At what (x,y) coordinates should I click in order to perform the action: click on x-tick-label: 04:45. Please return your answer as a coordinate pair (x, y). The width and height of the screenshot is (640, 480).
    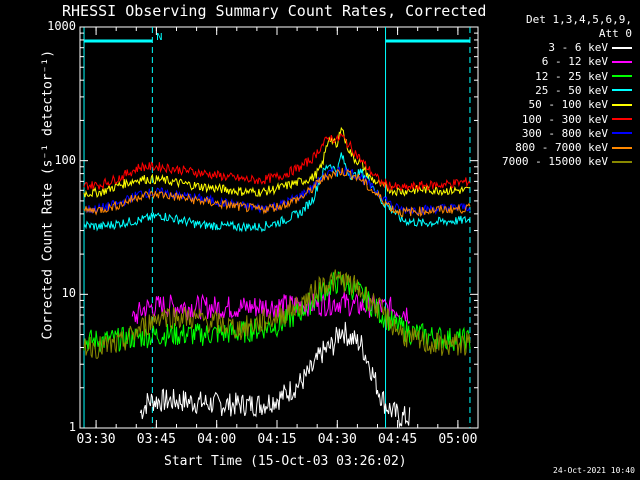
    Looking at the image, I should click on (398, 439).